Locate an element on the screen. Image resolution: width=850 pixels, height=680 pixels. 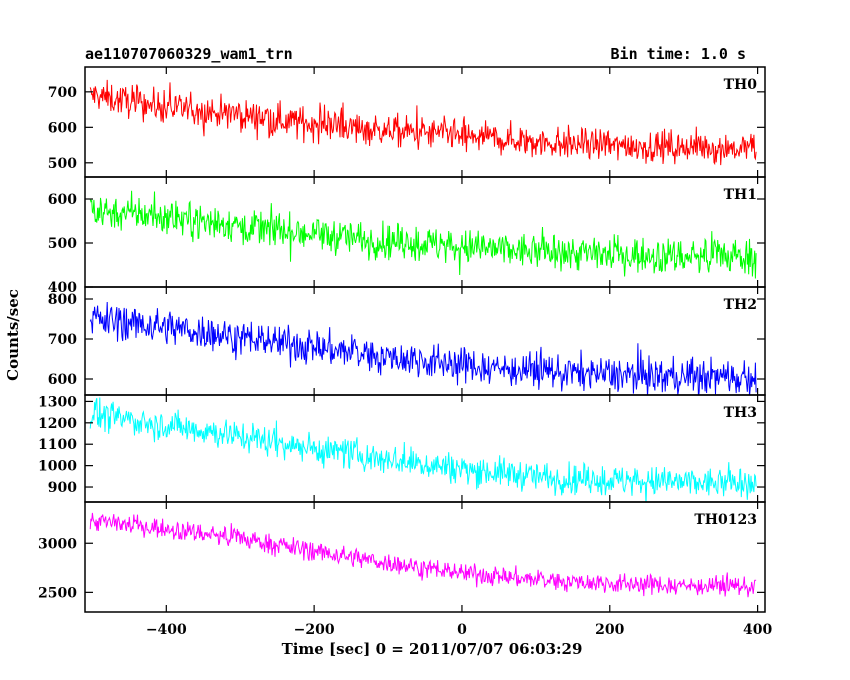
y-tick-label: 800 is located at coordinates (62, 300).